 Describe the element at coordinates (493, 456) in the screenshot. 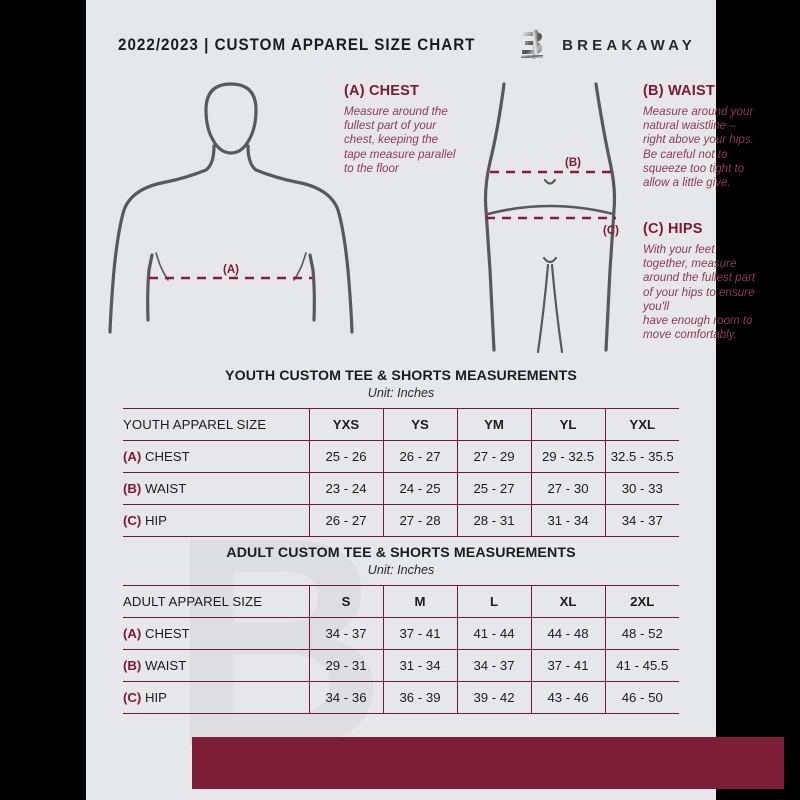

I see `youth-cell-0-2: 27 - 29` at that location.